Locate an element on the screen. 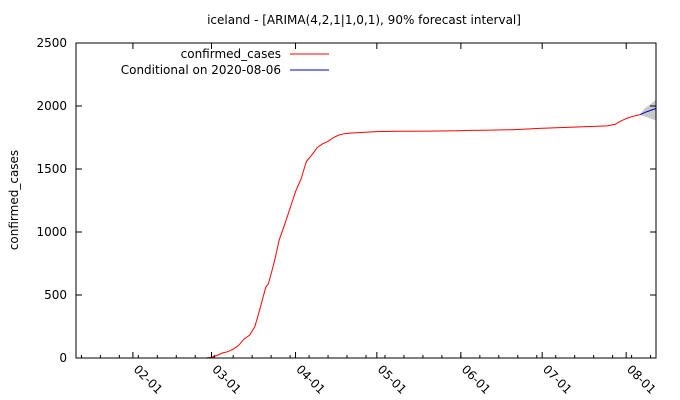  y-tick-label: 1500 is located at coordinates (51, 169).